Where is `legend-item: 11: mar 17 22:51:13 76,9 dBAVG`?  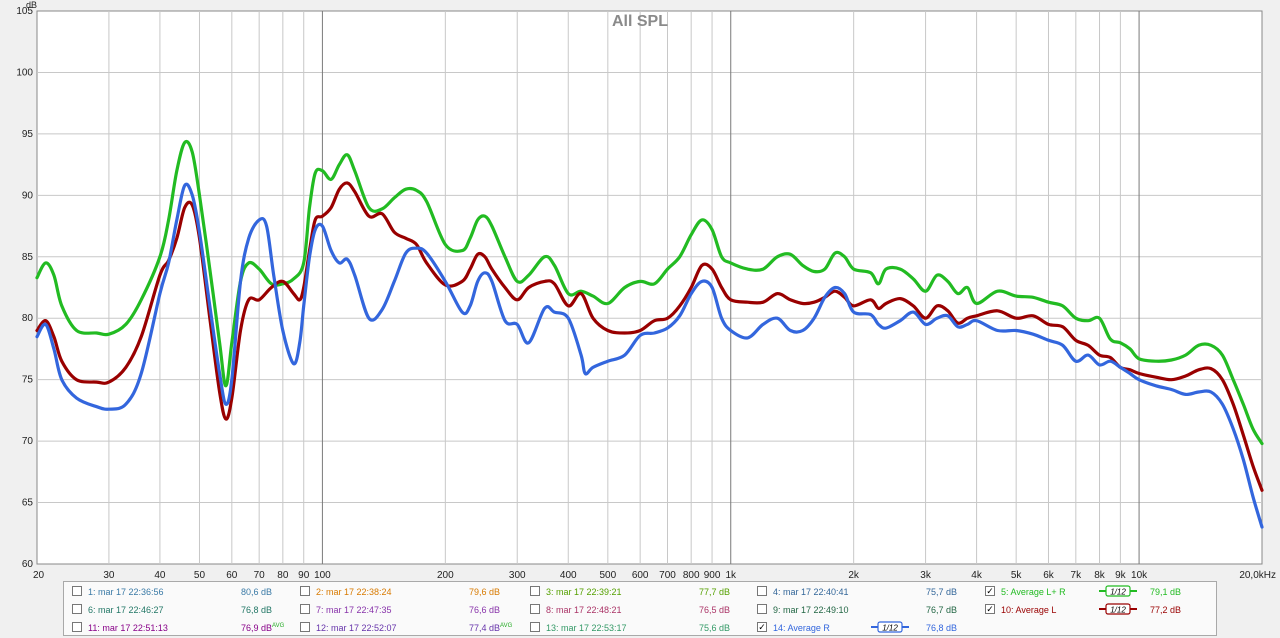
legend-item: 11: mar 17 22:51:13 76,9 dBAVG is located at coordinates (180, 628).